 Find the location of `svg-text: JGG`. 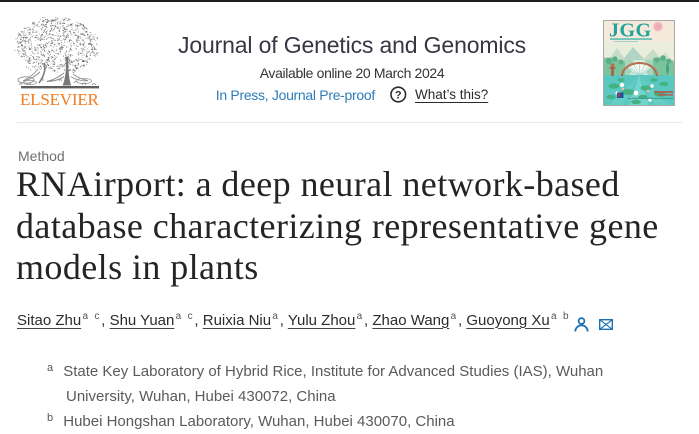

svg-text: JGG is located at coordinates (630, 31).